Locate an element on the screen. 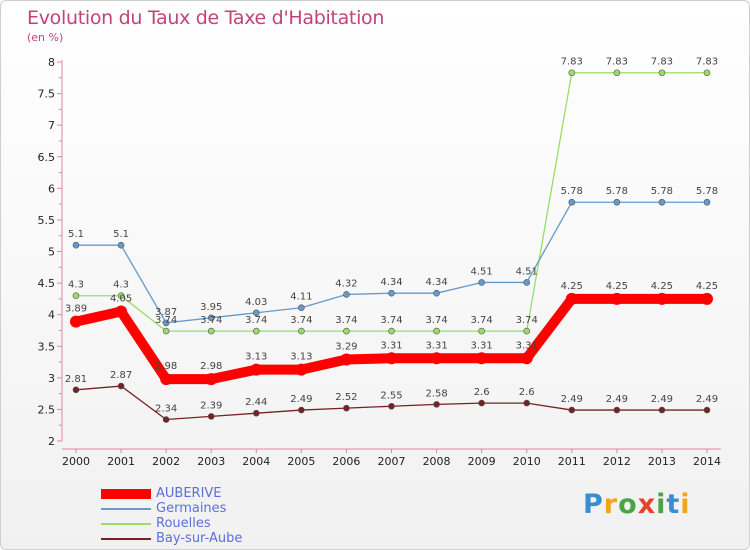 The width and height of the screenshot is (750, 550). x-tick-label: 2008 is located at coordinates (437, 461).